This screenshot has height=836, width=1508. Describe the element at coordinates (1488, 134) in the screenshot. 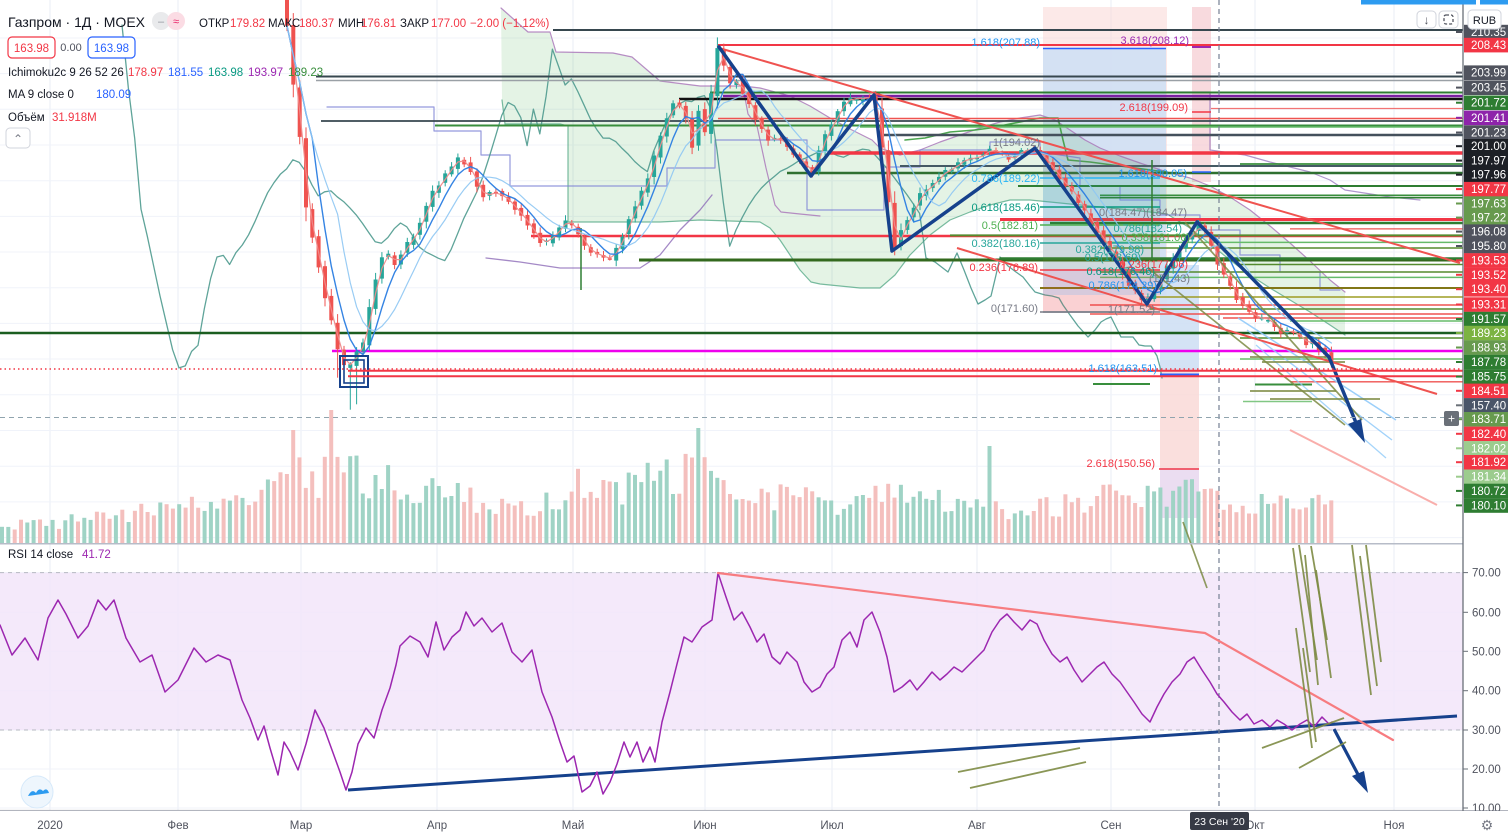

I see `svg-text: 201.23` at that location.